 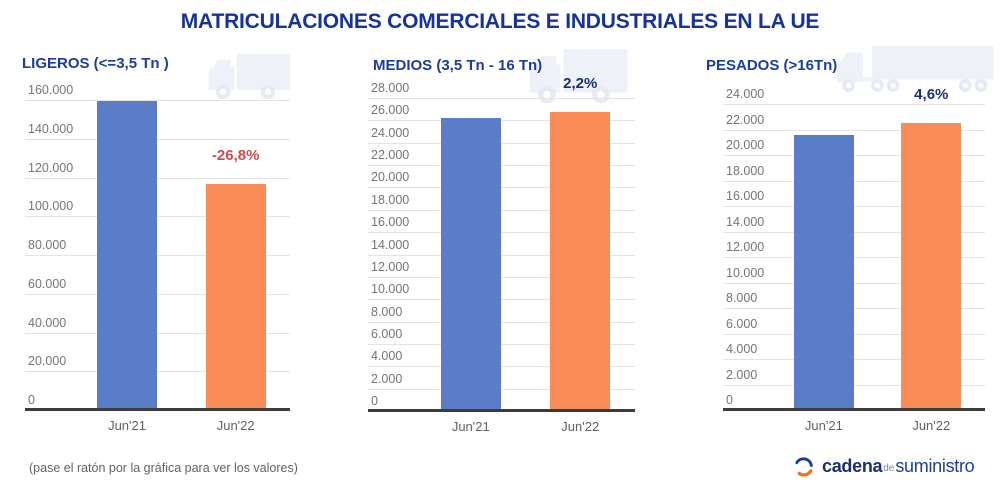 I want to click on y-tick-label: 140.000, so click(x=51, y=128).